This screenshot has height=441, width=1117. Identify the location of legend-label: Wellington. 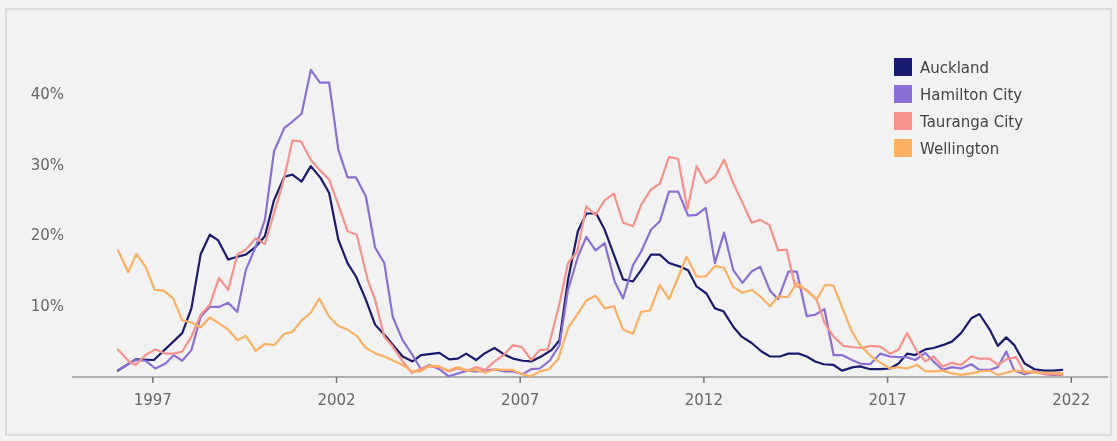
(960, 149).